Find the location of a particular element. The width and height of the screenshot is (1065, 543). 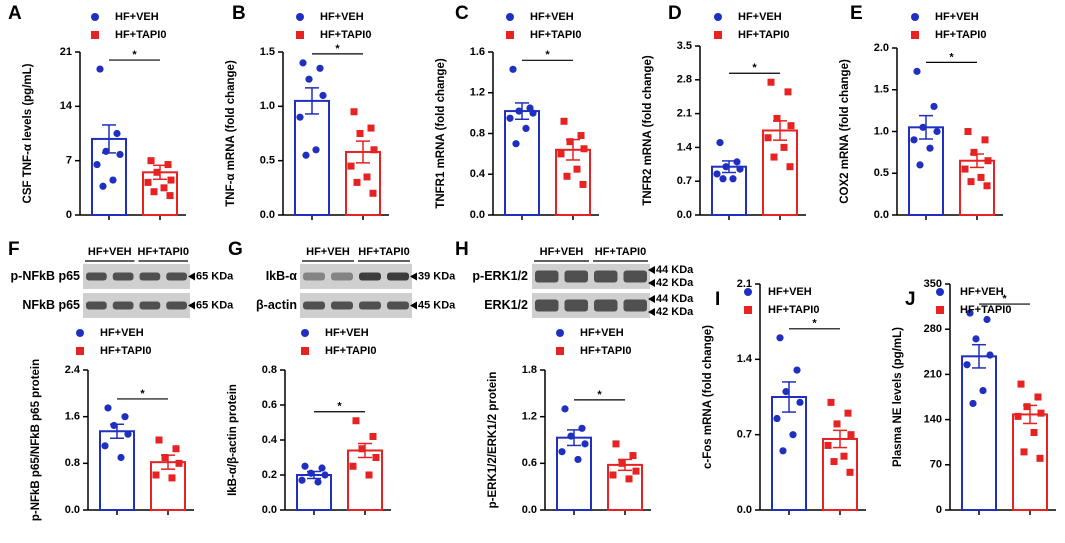

y-tick-label: 1.0 is located at coordinates (267, 106).